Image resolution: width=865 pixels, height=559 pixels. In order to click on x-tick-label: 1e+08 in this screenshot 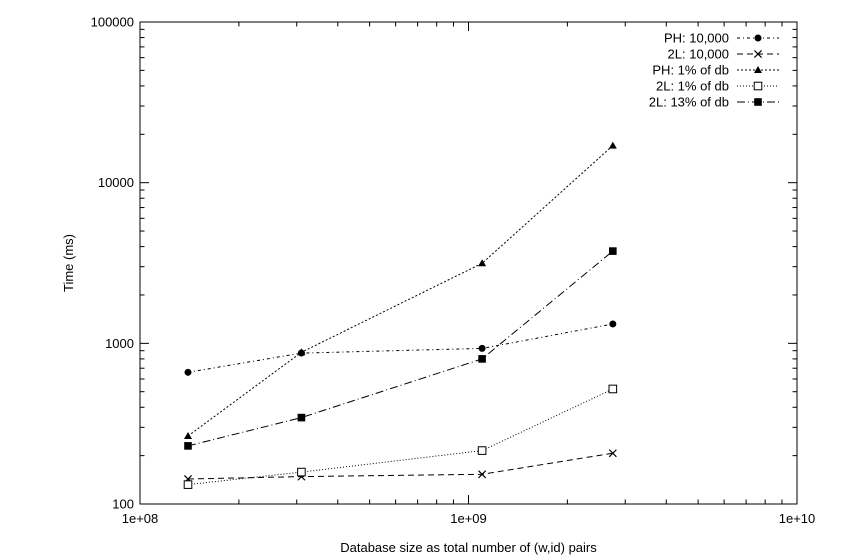, I will do `click(140, 518)`.